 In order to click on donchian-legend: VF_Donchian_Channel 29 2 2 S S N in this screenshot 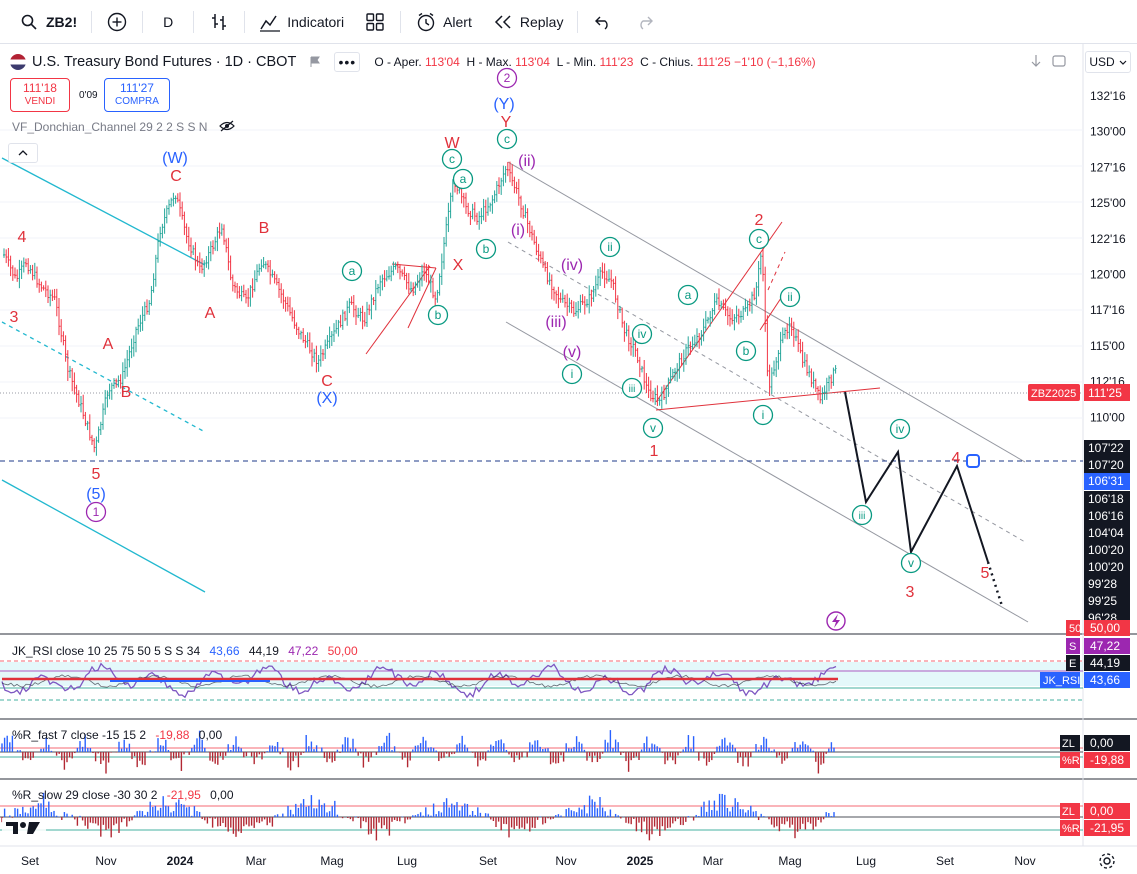, I will do `click(123, 127)`.